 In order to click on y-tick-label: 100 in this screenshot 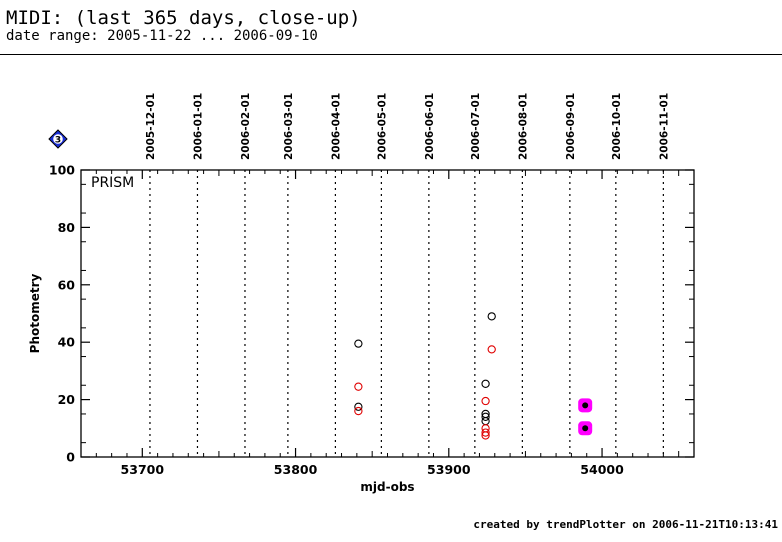, I will do `click(62, 170)`.